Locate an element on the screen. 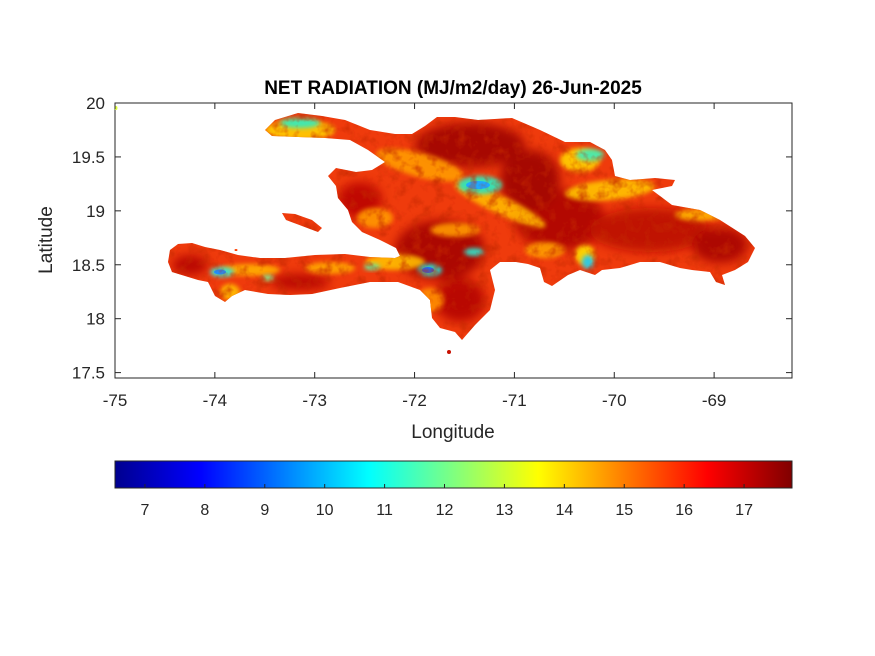 This screenshot has height=656, width=875. x-tick-label: -69 is located at coordinates (714, 400).